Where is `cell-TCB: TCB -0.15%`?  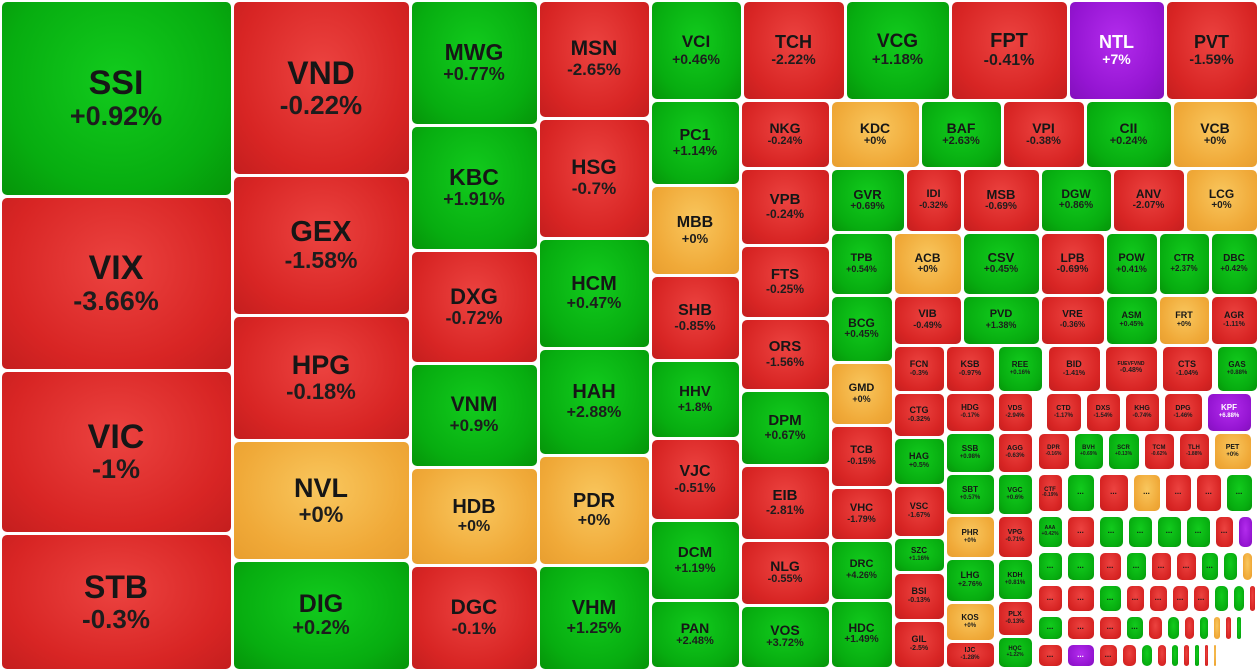 cell-TCB: TCB -0.15% is located at coordinates (861, 456).